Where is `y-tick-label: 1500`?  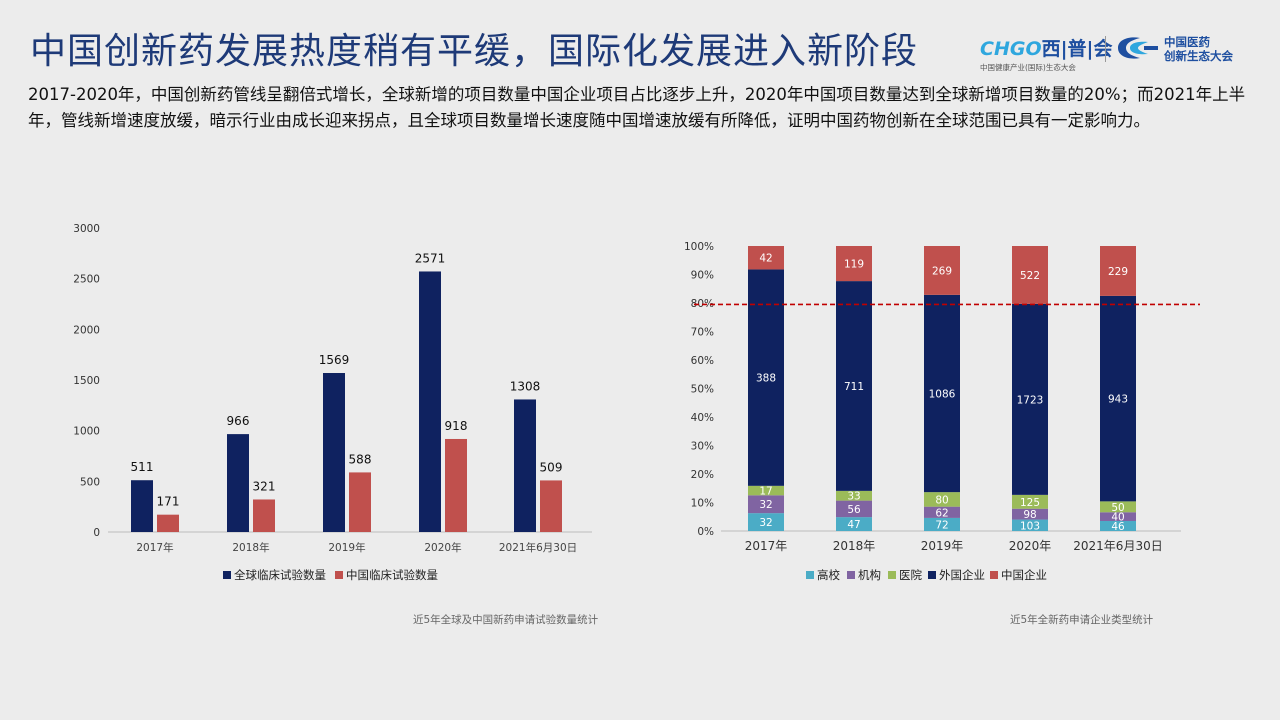 y-tick-label: 1500 is located at coordinates (86, 381).